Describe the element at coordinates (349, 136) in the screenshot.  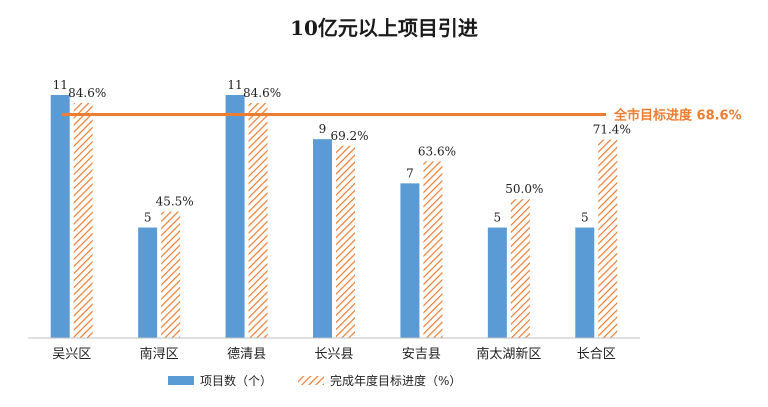
I see `progress-data-label: 69.2%` at that location.